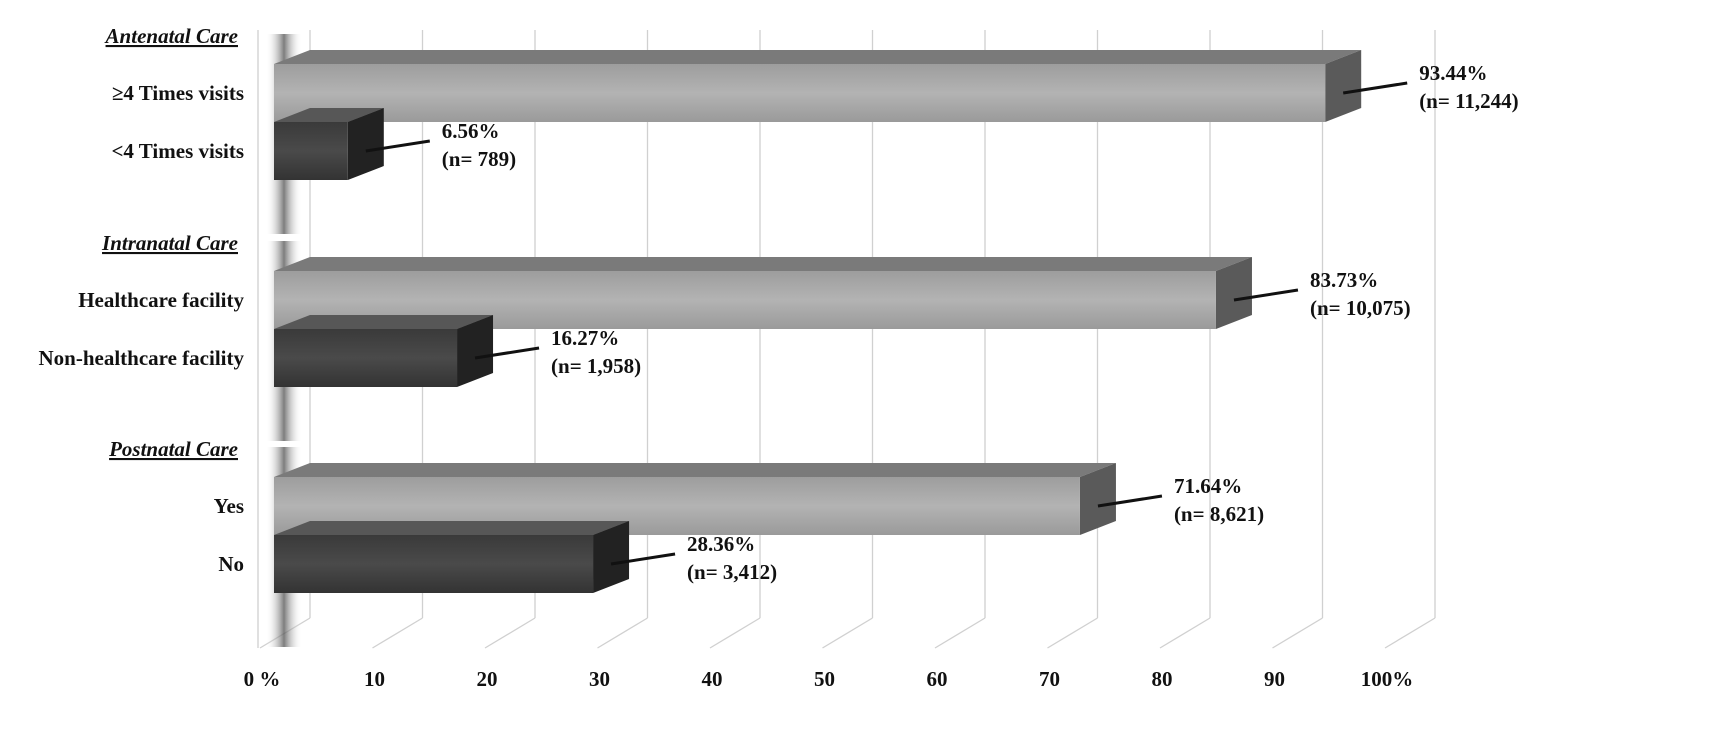 This screenshot has width=1713, height=755. What do you see at coordinates (1360, 308) in the screenshot?
I see `data-label-n: (n= 10,075)` at bounding box center [1360, 308].